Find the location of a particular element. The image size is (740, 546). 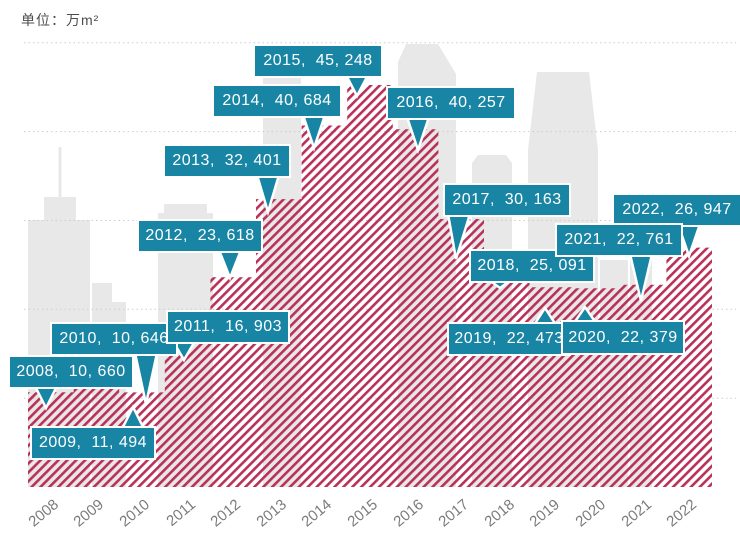

callout-2011-label: 2011, 16, 903 is located at coordinates (228, 326).